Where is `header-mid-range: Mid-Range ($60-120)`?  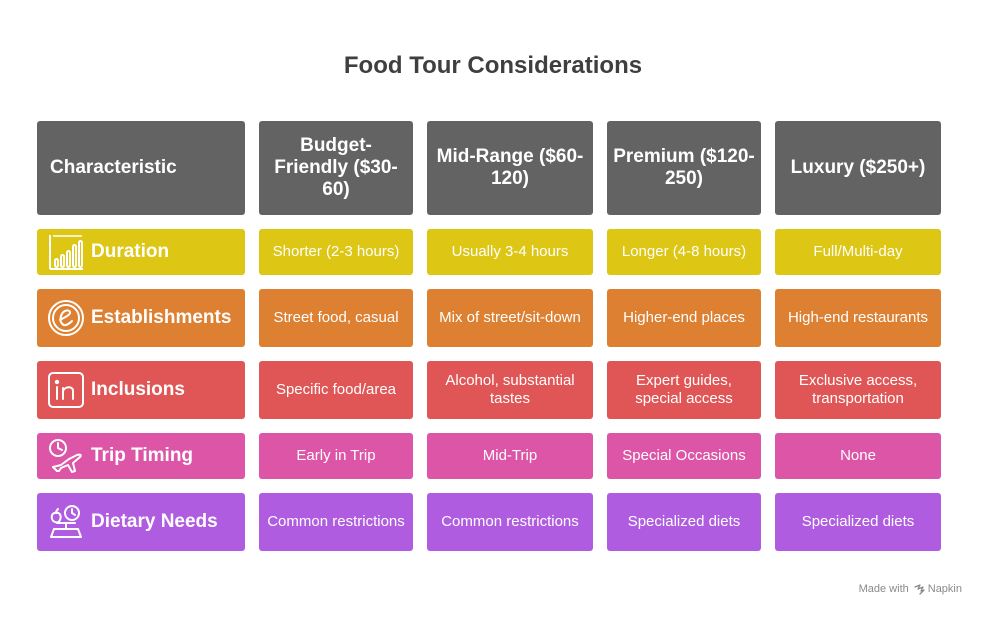
header-mid-range: Mid-Range ($60-120) is located at coordinates (510, 168).